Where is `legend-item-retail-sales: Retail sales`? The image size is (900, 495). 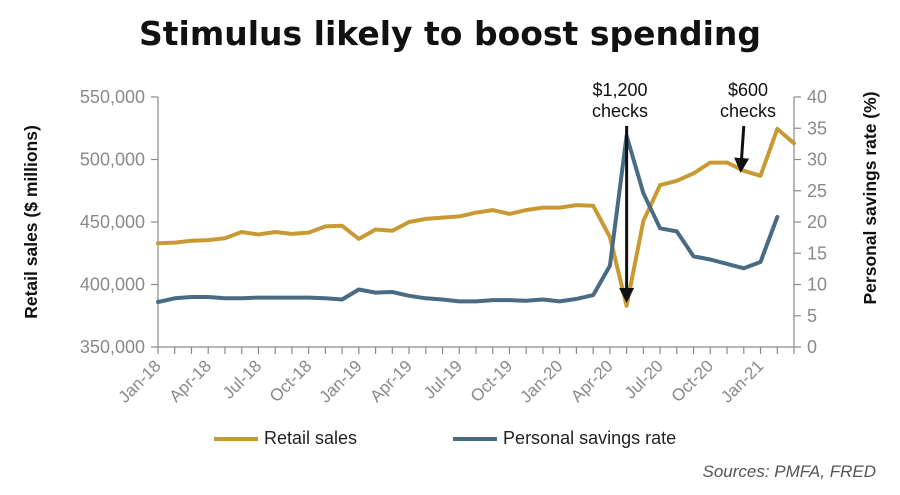 legend-item-retail-sales: Retail sales is located at coordinates (285, 438).